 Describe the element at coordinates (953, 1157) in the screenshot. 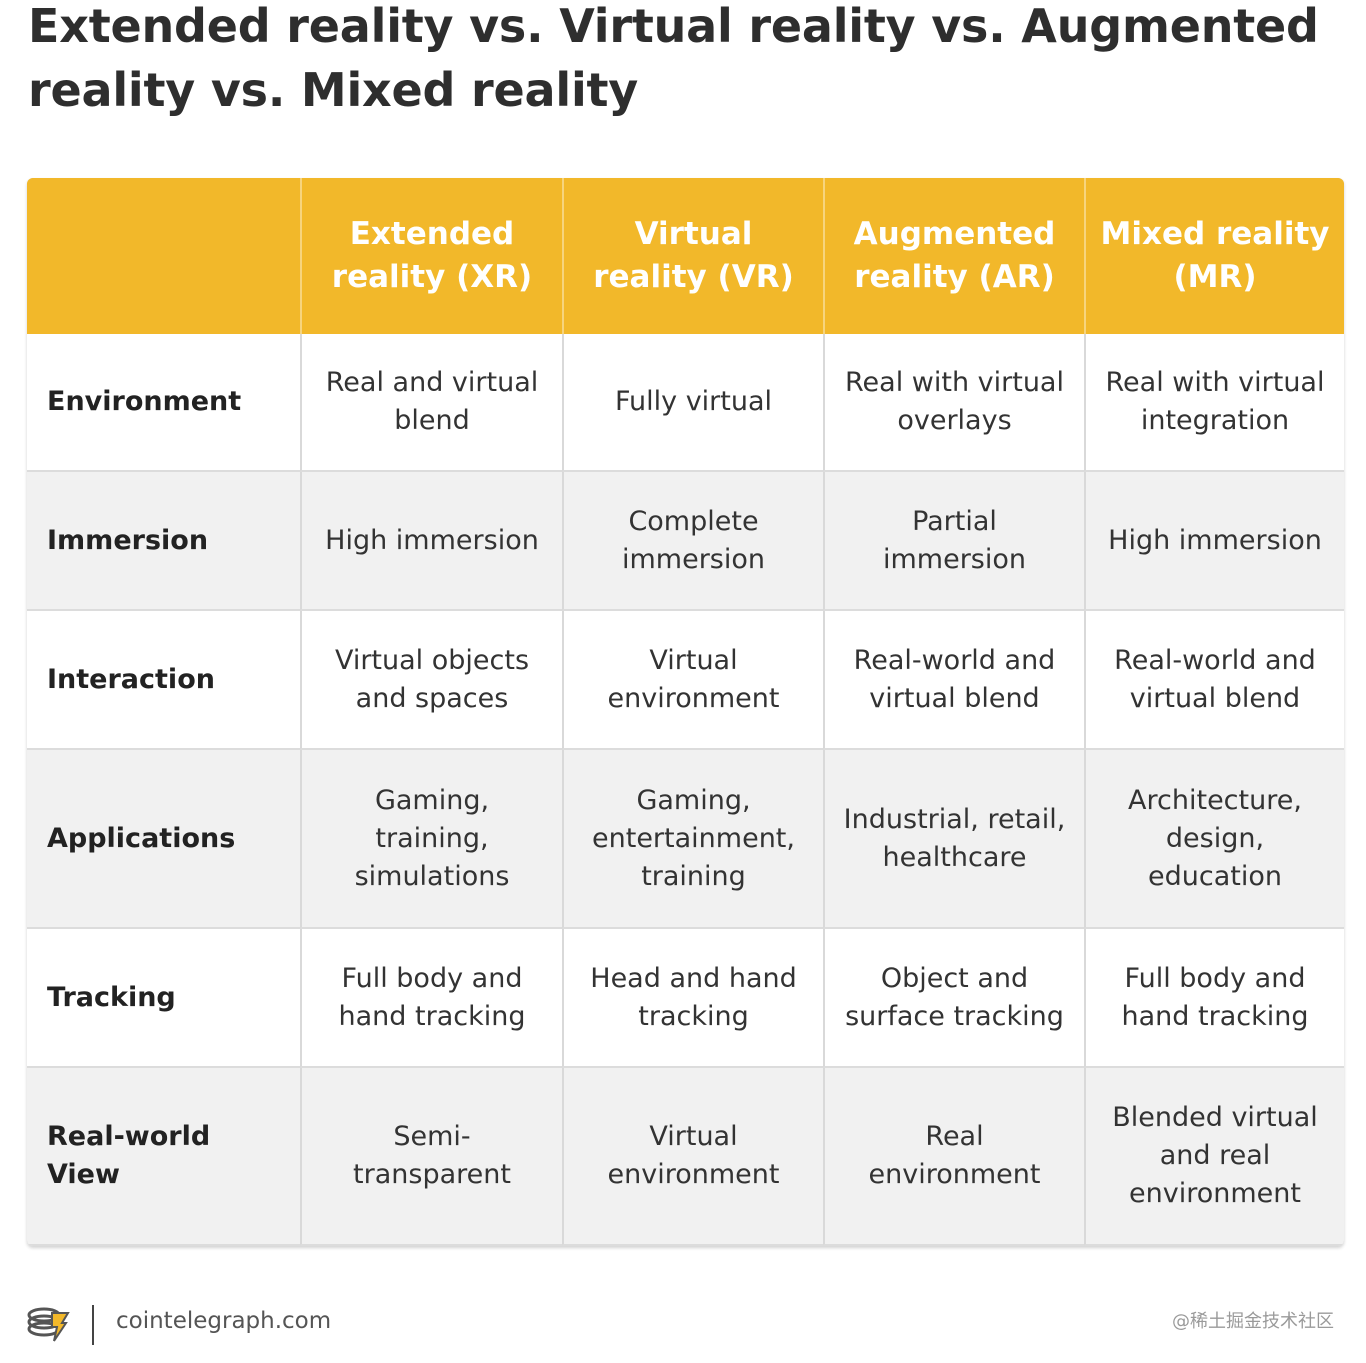

I see `table-cell: Real environment` at that location.